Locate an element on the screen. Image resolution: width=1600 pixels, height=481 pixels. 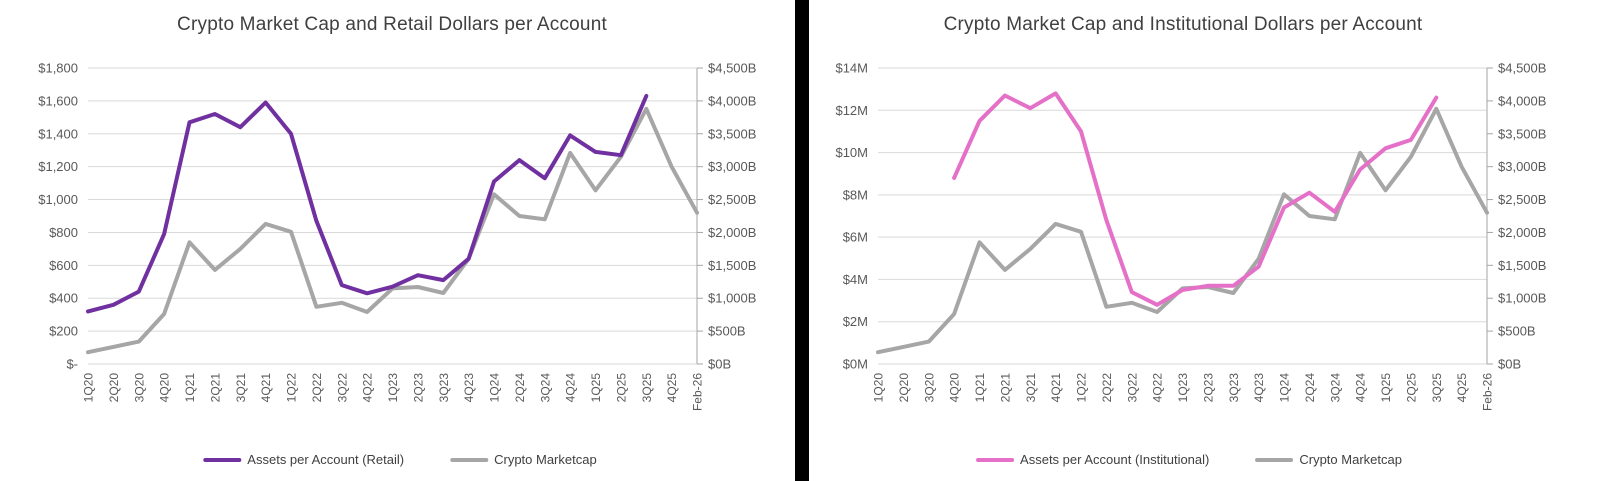
x-axis-label: 2Q21 is located at coordinates (215, 388).